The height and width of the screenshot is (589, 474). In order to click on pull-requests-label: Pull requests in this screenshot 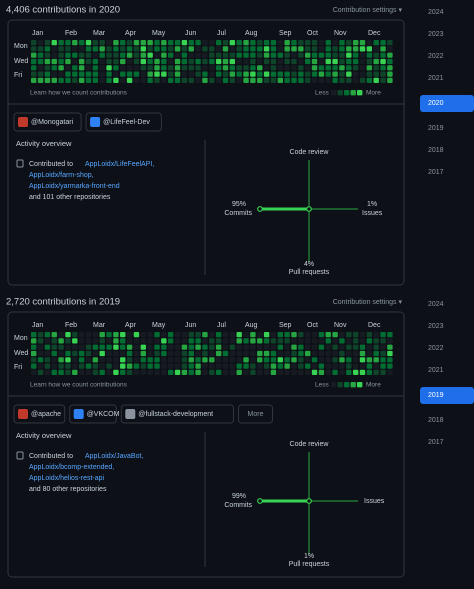, I will do `click(309, 272)`.